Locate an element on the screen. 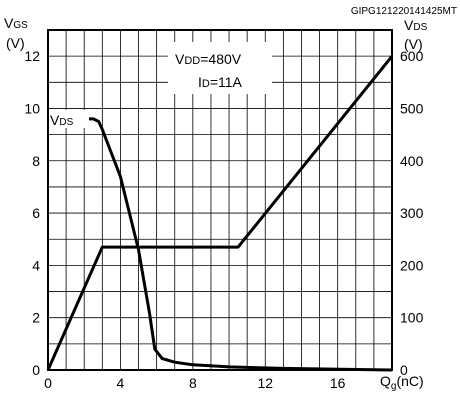 This screenshot has width=460, height=394. left-y-tick-label: 6 is located at coordinates (36, 213).